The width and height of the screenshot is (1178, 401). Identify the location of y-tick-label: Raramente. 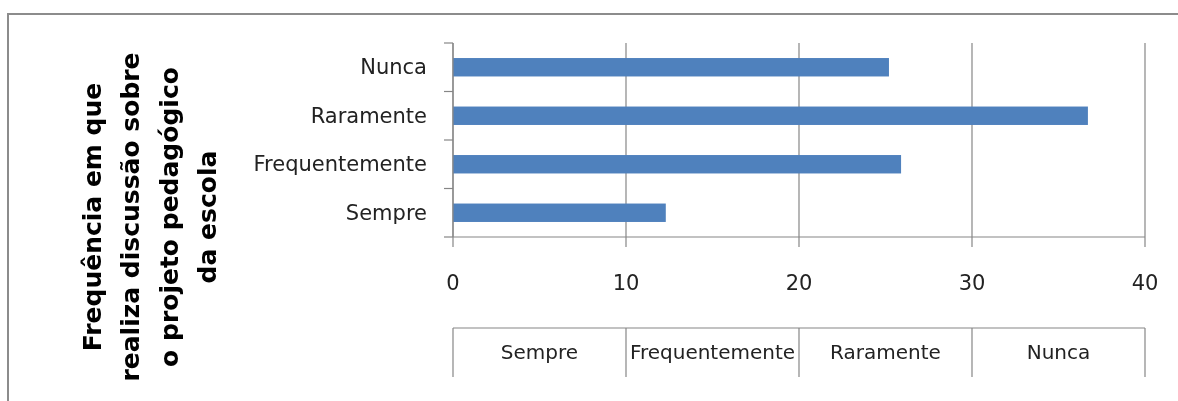
(368, 115).